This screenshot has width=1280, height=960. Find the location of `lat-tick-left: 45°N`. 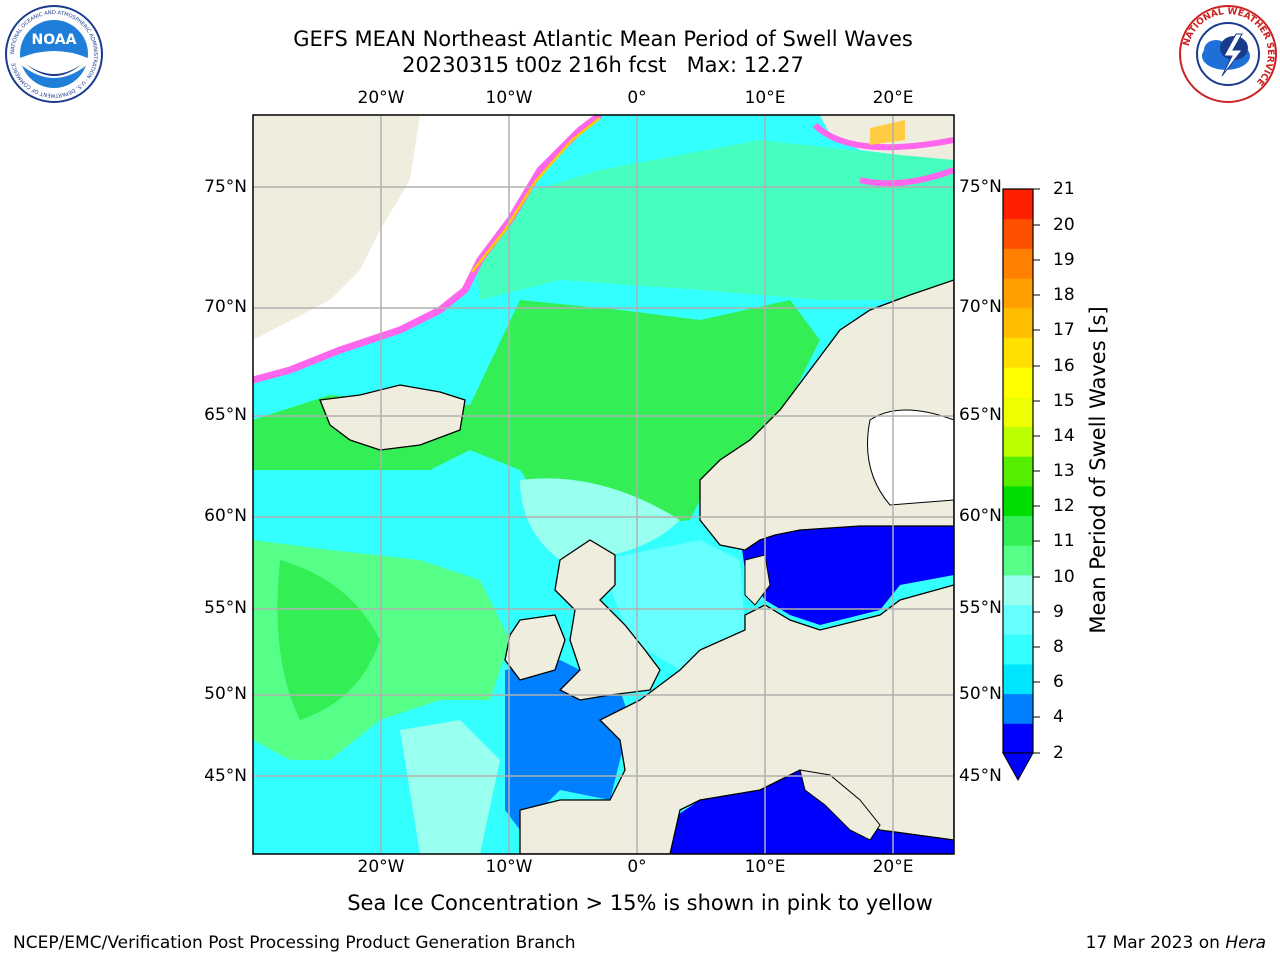

lat-tick-left: 45°N is located at coordinates (225, 776).